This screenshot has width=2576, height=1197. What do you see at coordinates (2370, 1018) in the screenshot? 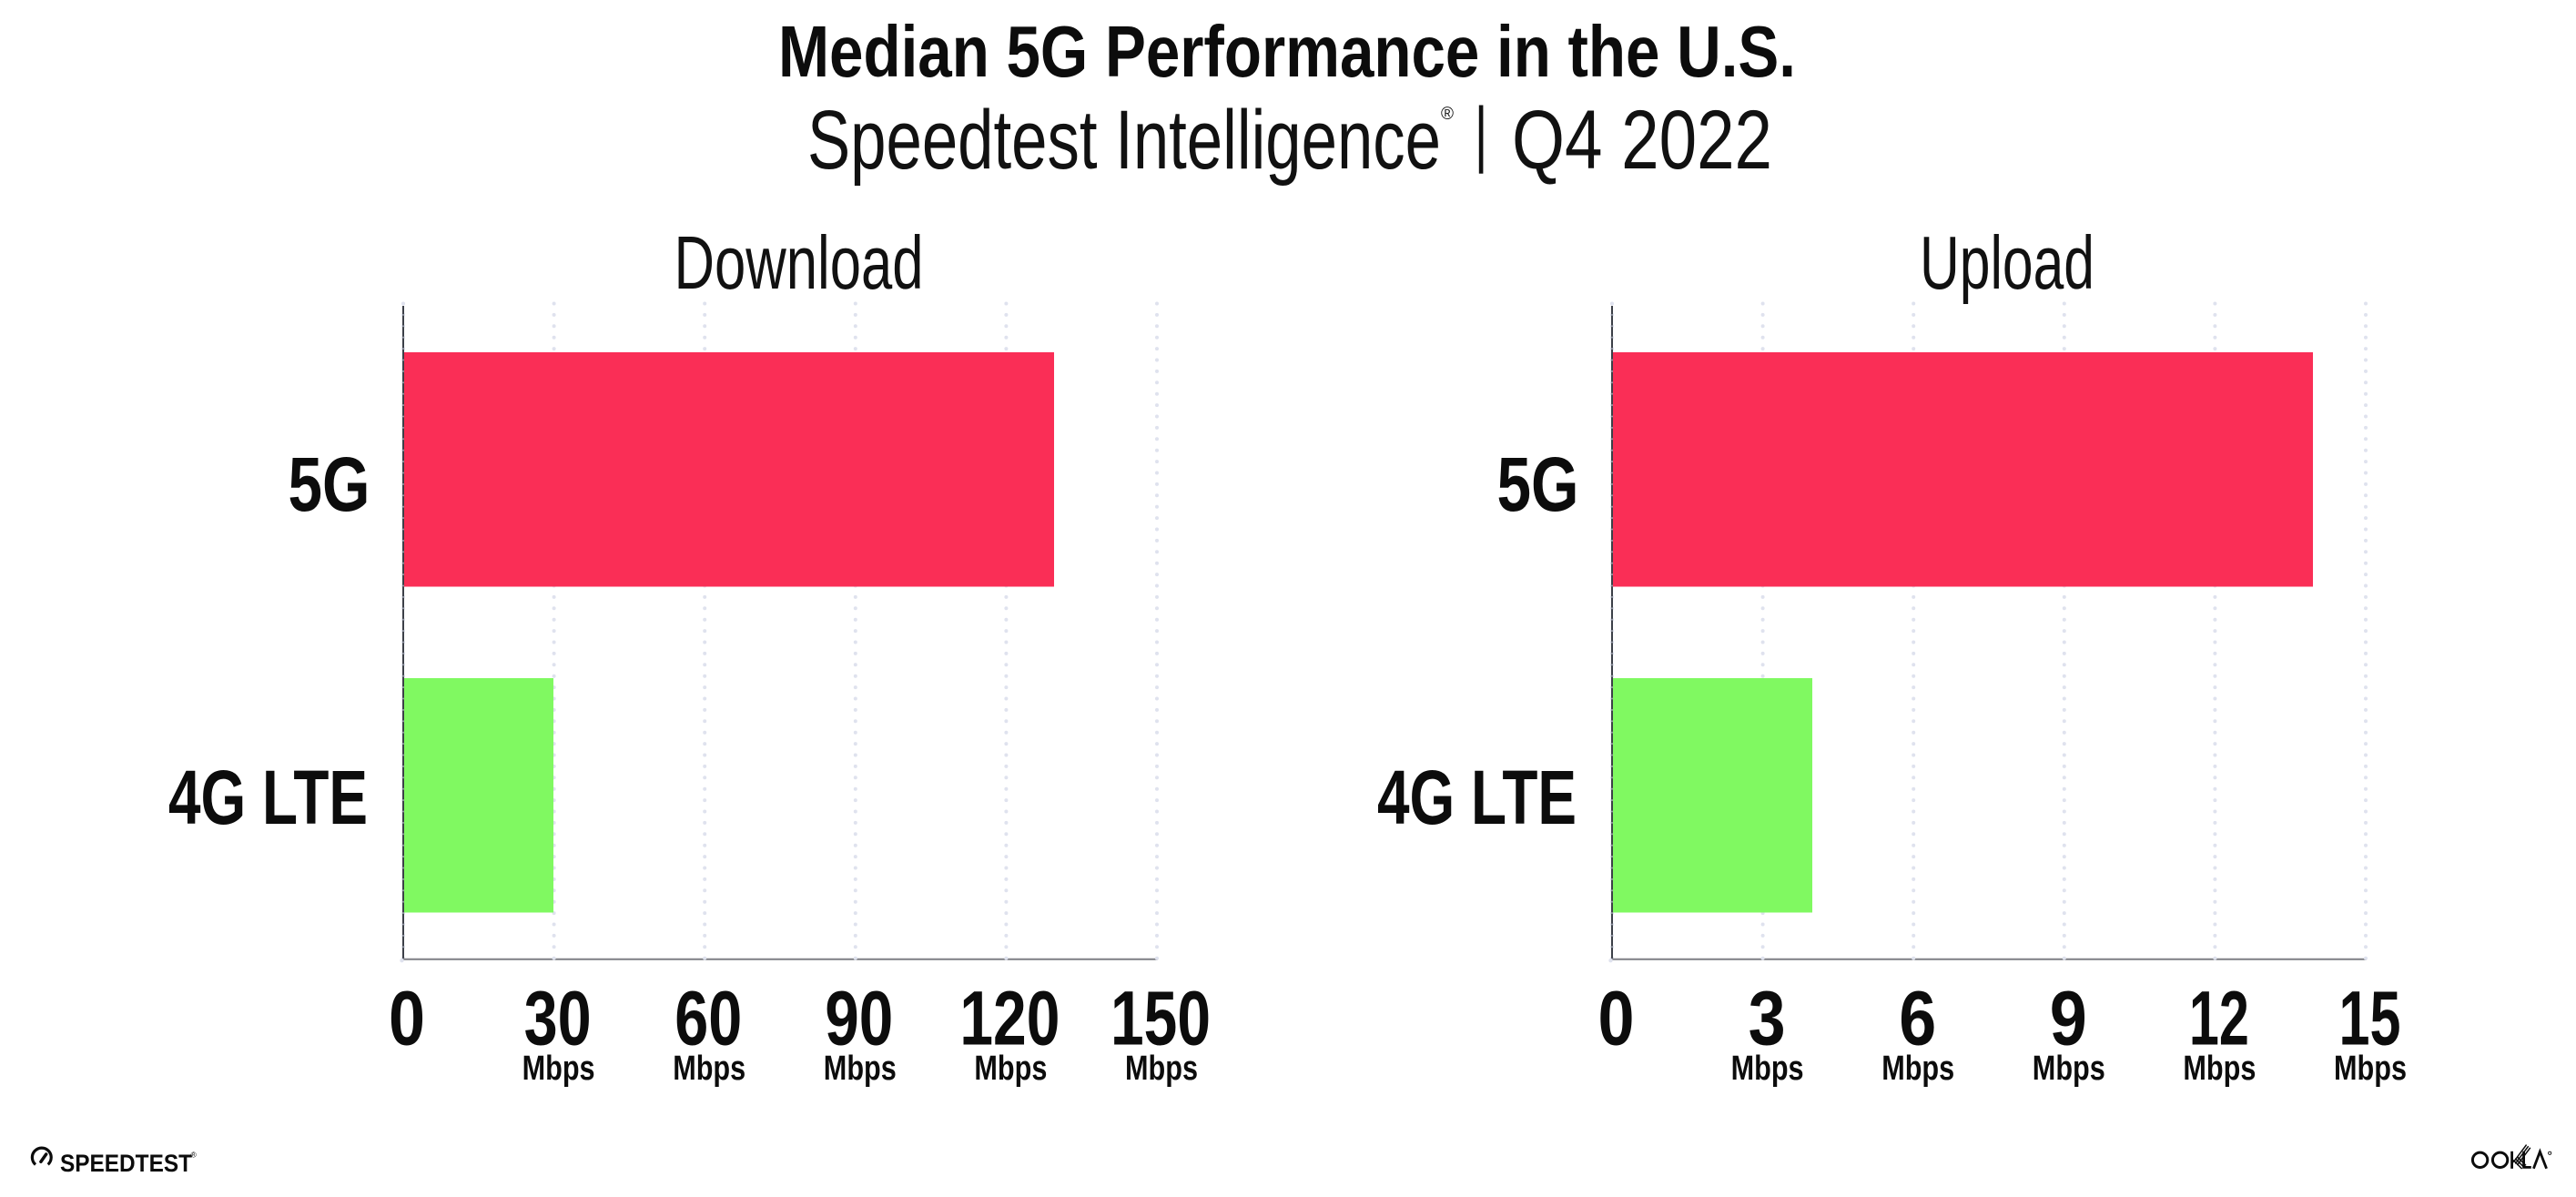
I see `svg-text: 15` at bounding box center [2370, 1018].